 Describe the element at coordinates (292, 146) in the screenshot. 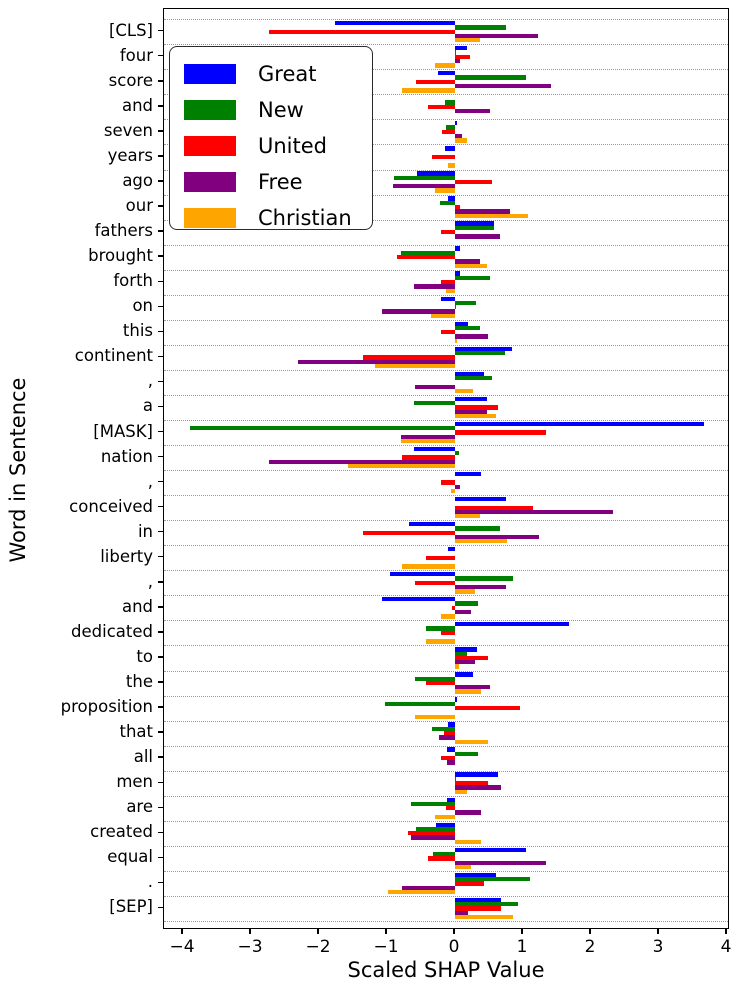

I see `legend-label: United` at that location.